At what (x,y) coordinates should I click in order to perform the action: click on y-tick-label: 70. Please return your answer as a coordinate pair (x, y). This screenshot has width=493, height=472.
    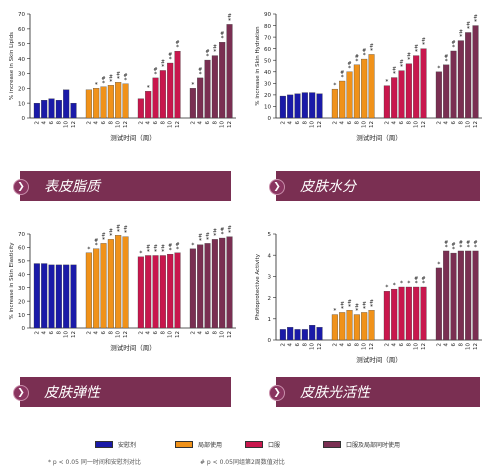
    Looking at the image, I should click on (267, 38).